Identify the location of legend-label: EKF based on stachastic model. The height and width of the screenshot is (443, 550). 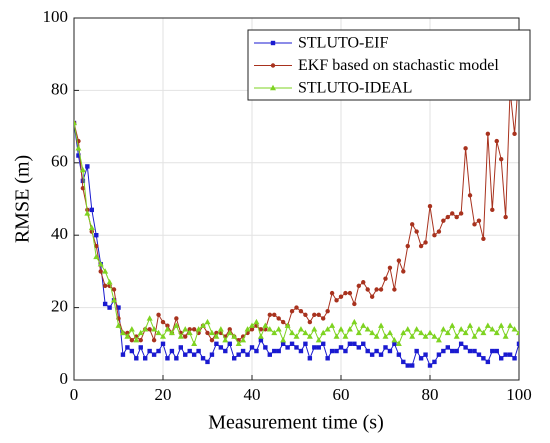
(398, 65).